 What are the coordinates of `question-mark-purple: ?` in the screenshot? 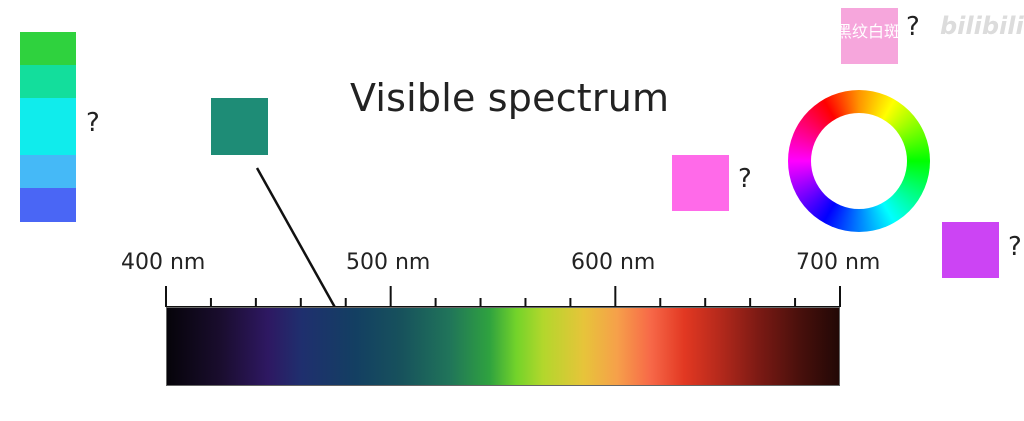 It's located at (1015, 247).